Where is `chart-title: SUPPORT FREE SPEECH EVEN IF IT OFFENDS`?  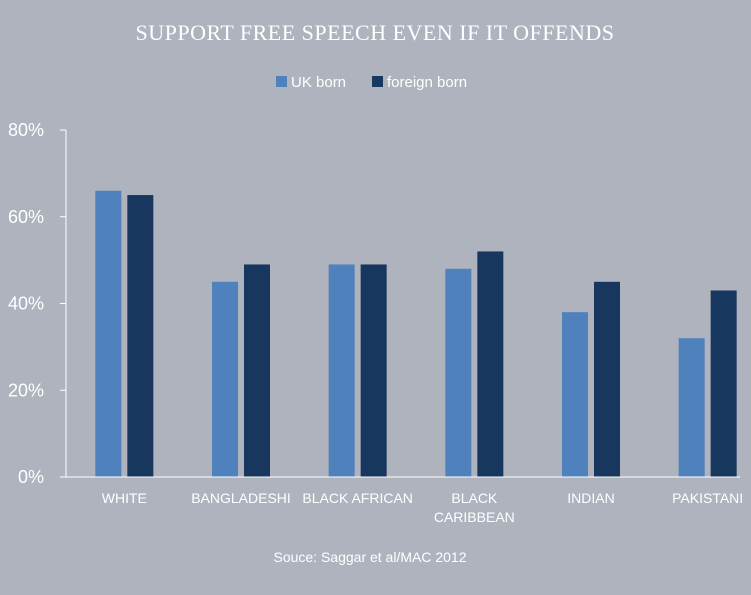 chart-title: SUPPORT FREE SPEECH EVEN IF IT OFFENDS is located at coordinates (375, 32).